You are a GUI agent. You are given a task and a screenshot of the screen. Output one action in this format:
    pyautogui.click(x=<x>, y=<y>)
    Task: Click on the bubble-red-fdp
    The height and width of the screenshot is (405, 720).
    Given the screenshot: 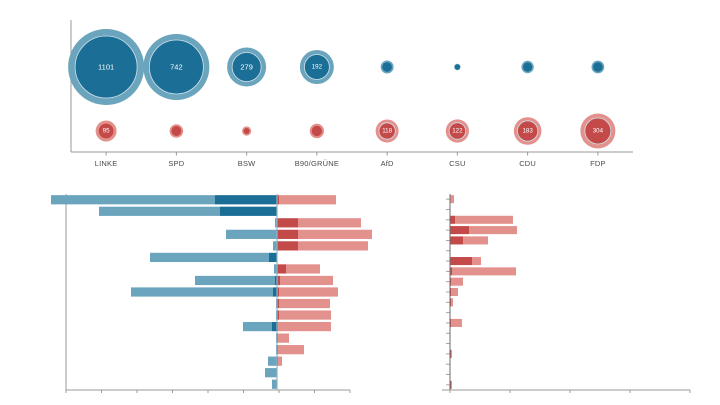 What is the action you would take?
    pyautogui.click(x=598, y=131)
    